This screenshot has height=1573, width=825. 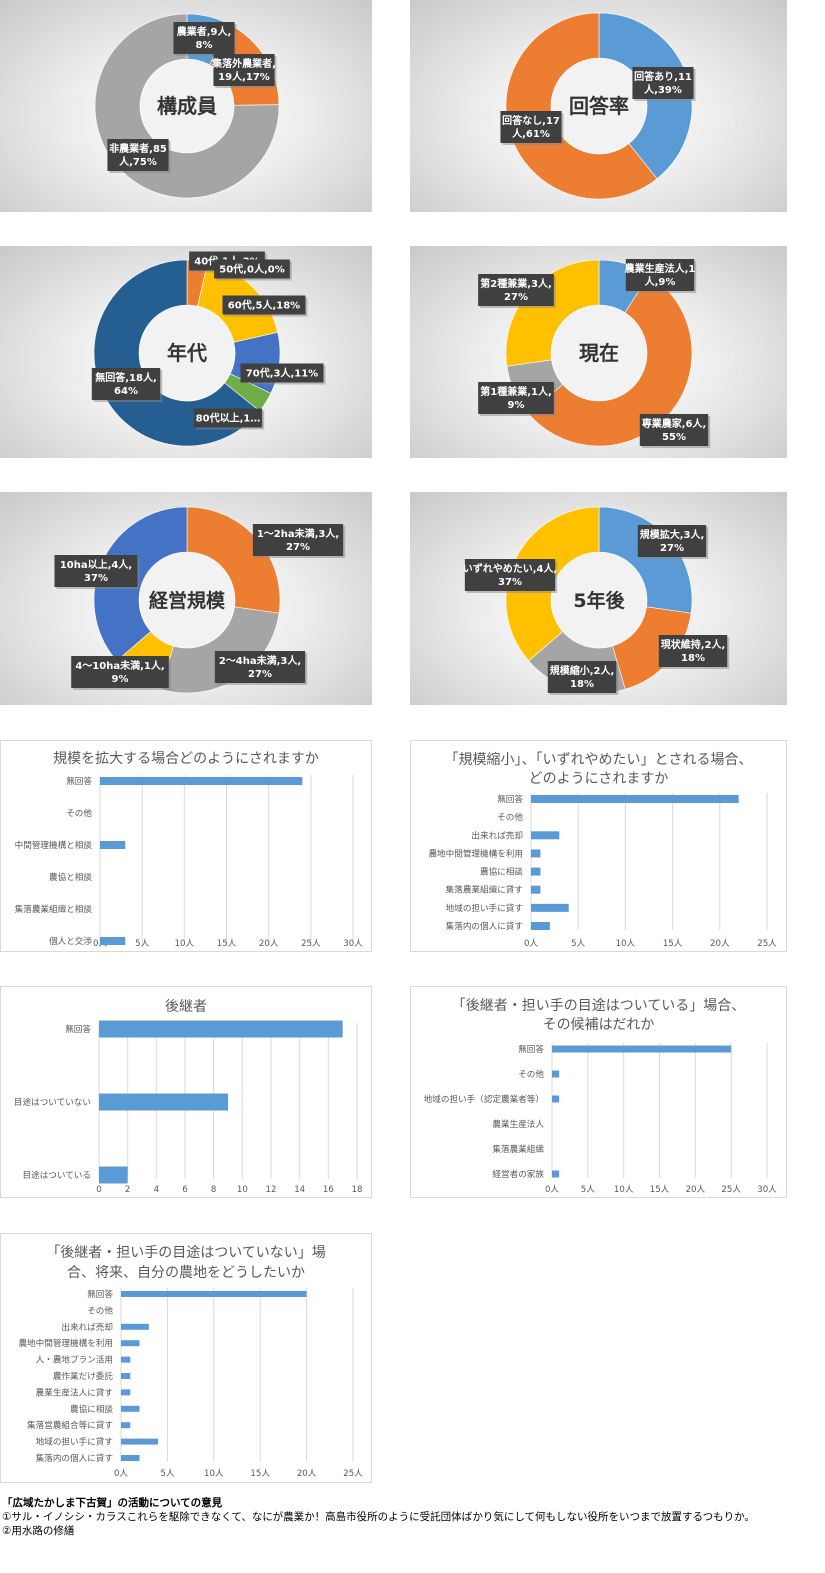 I want to click on bar-経営者の家族, so click(x=556, y=1174).